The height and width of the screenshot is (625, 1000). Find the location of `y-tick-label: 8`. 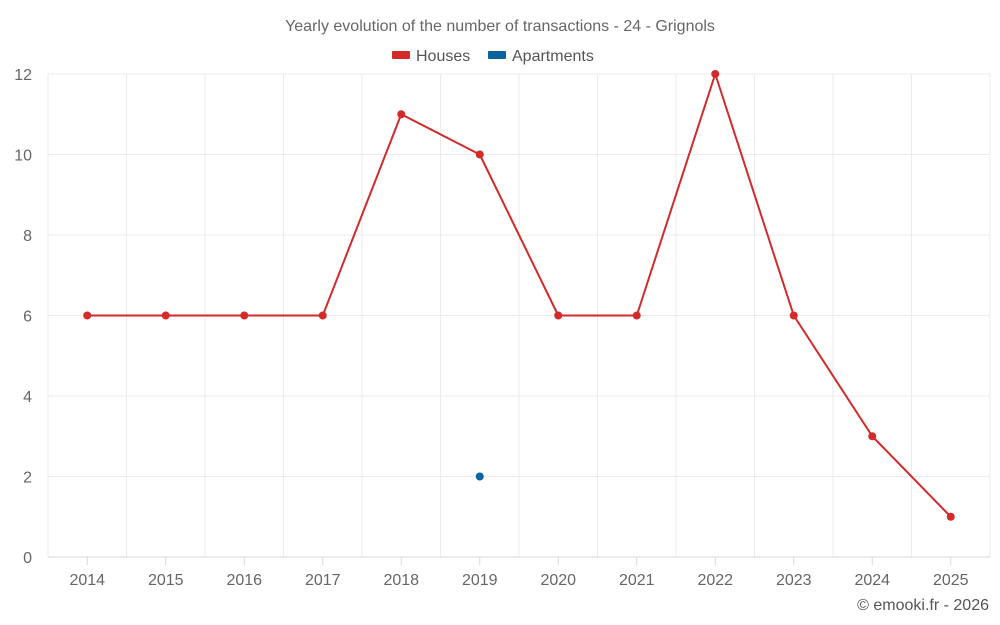

y-tick-label: 8 is located at coordinates (27, 236).